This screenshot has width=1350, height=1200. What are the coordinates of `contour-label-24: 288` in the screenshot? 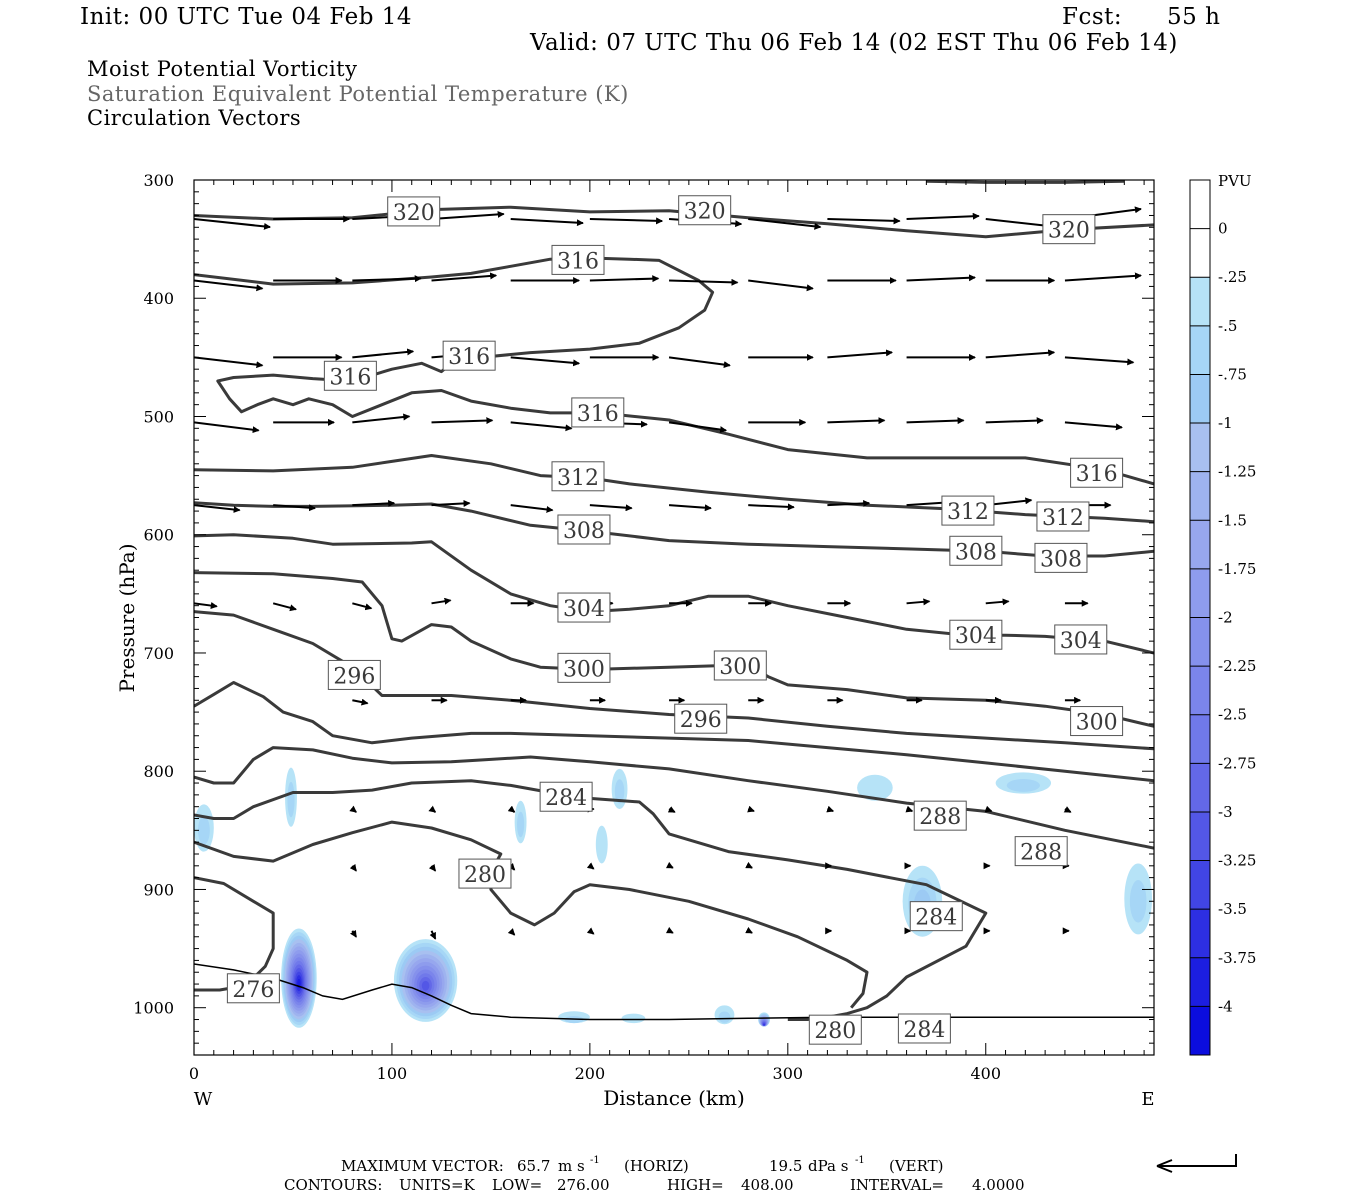 It's located at (1041, 853).